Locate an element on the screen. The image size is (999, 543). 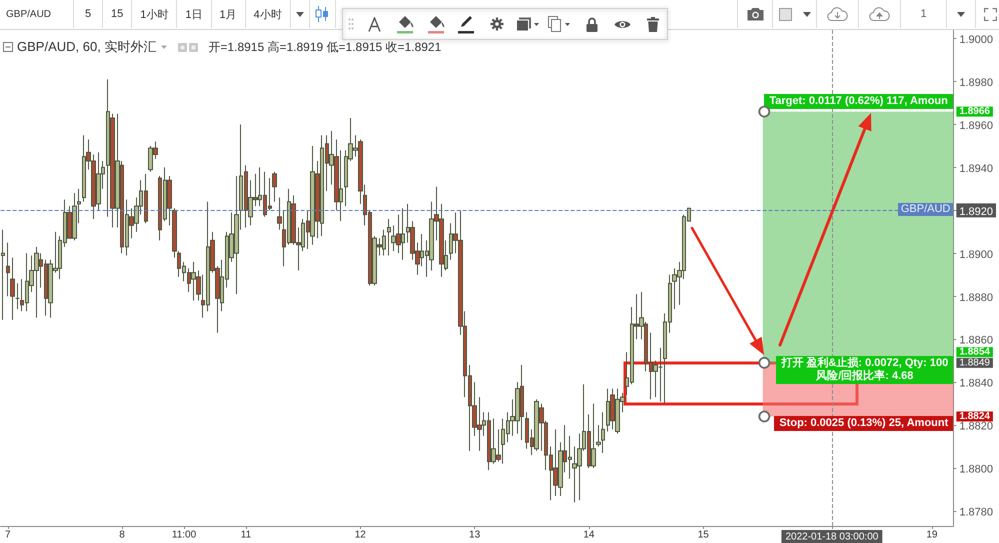
y-tick-label: 1.8900 is located at coordinates (976, 254).